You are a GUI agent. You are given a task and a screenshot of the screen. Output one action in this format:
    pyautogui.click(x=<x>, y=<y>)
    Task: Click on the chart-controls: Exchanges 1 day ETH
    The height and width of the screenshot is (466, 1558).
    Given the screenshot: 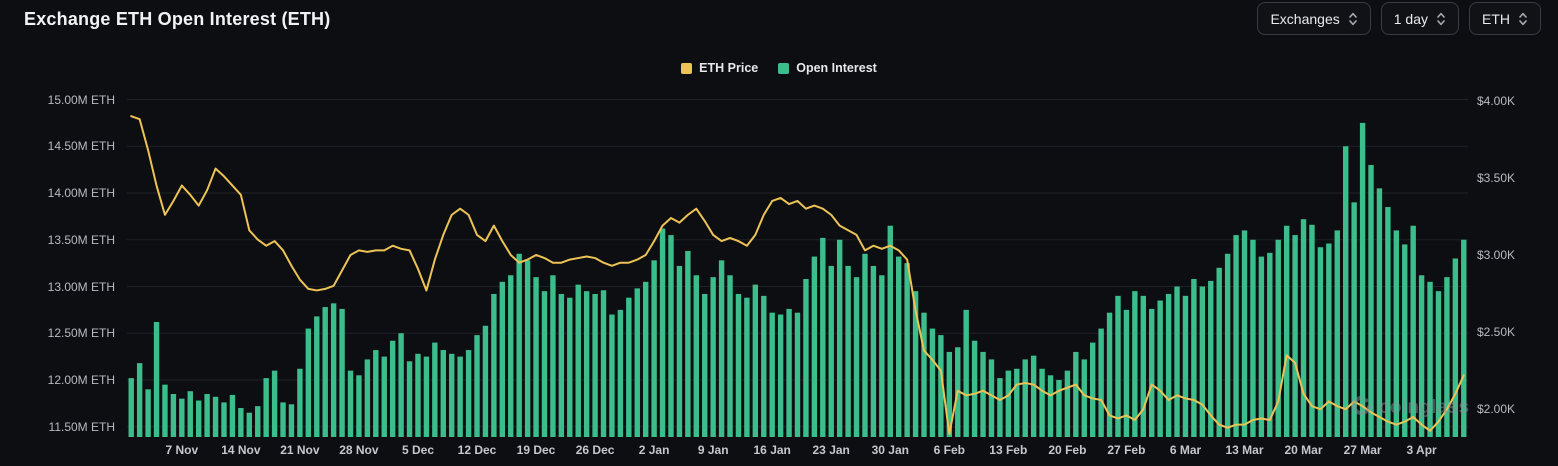 What is the action you would take?
    pyautogui.click(x=1399, y=18)
    